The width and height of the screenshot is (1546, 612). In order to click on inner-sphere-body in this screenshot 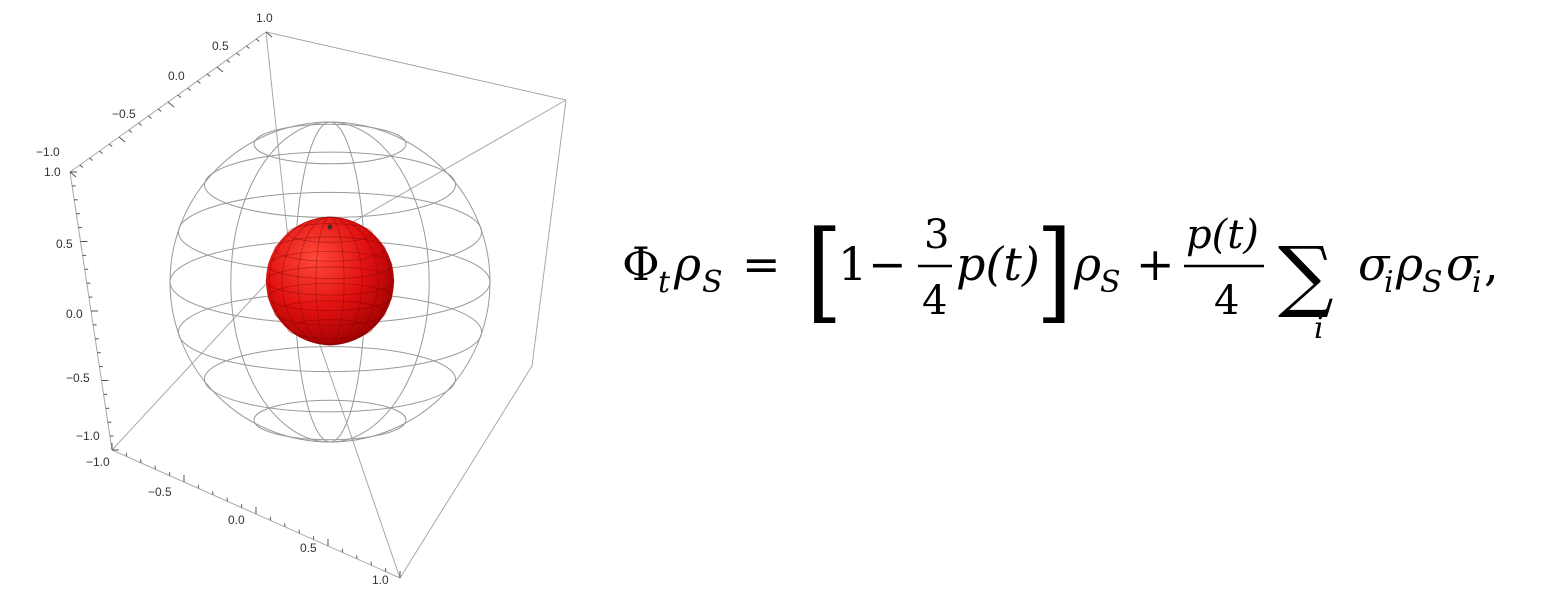, I will do `click(330, 281)`.